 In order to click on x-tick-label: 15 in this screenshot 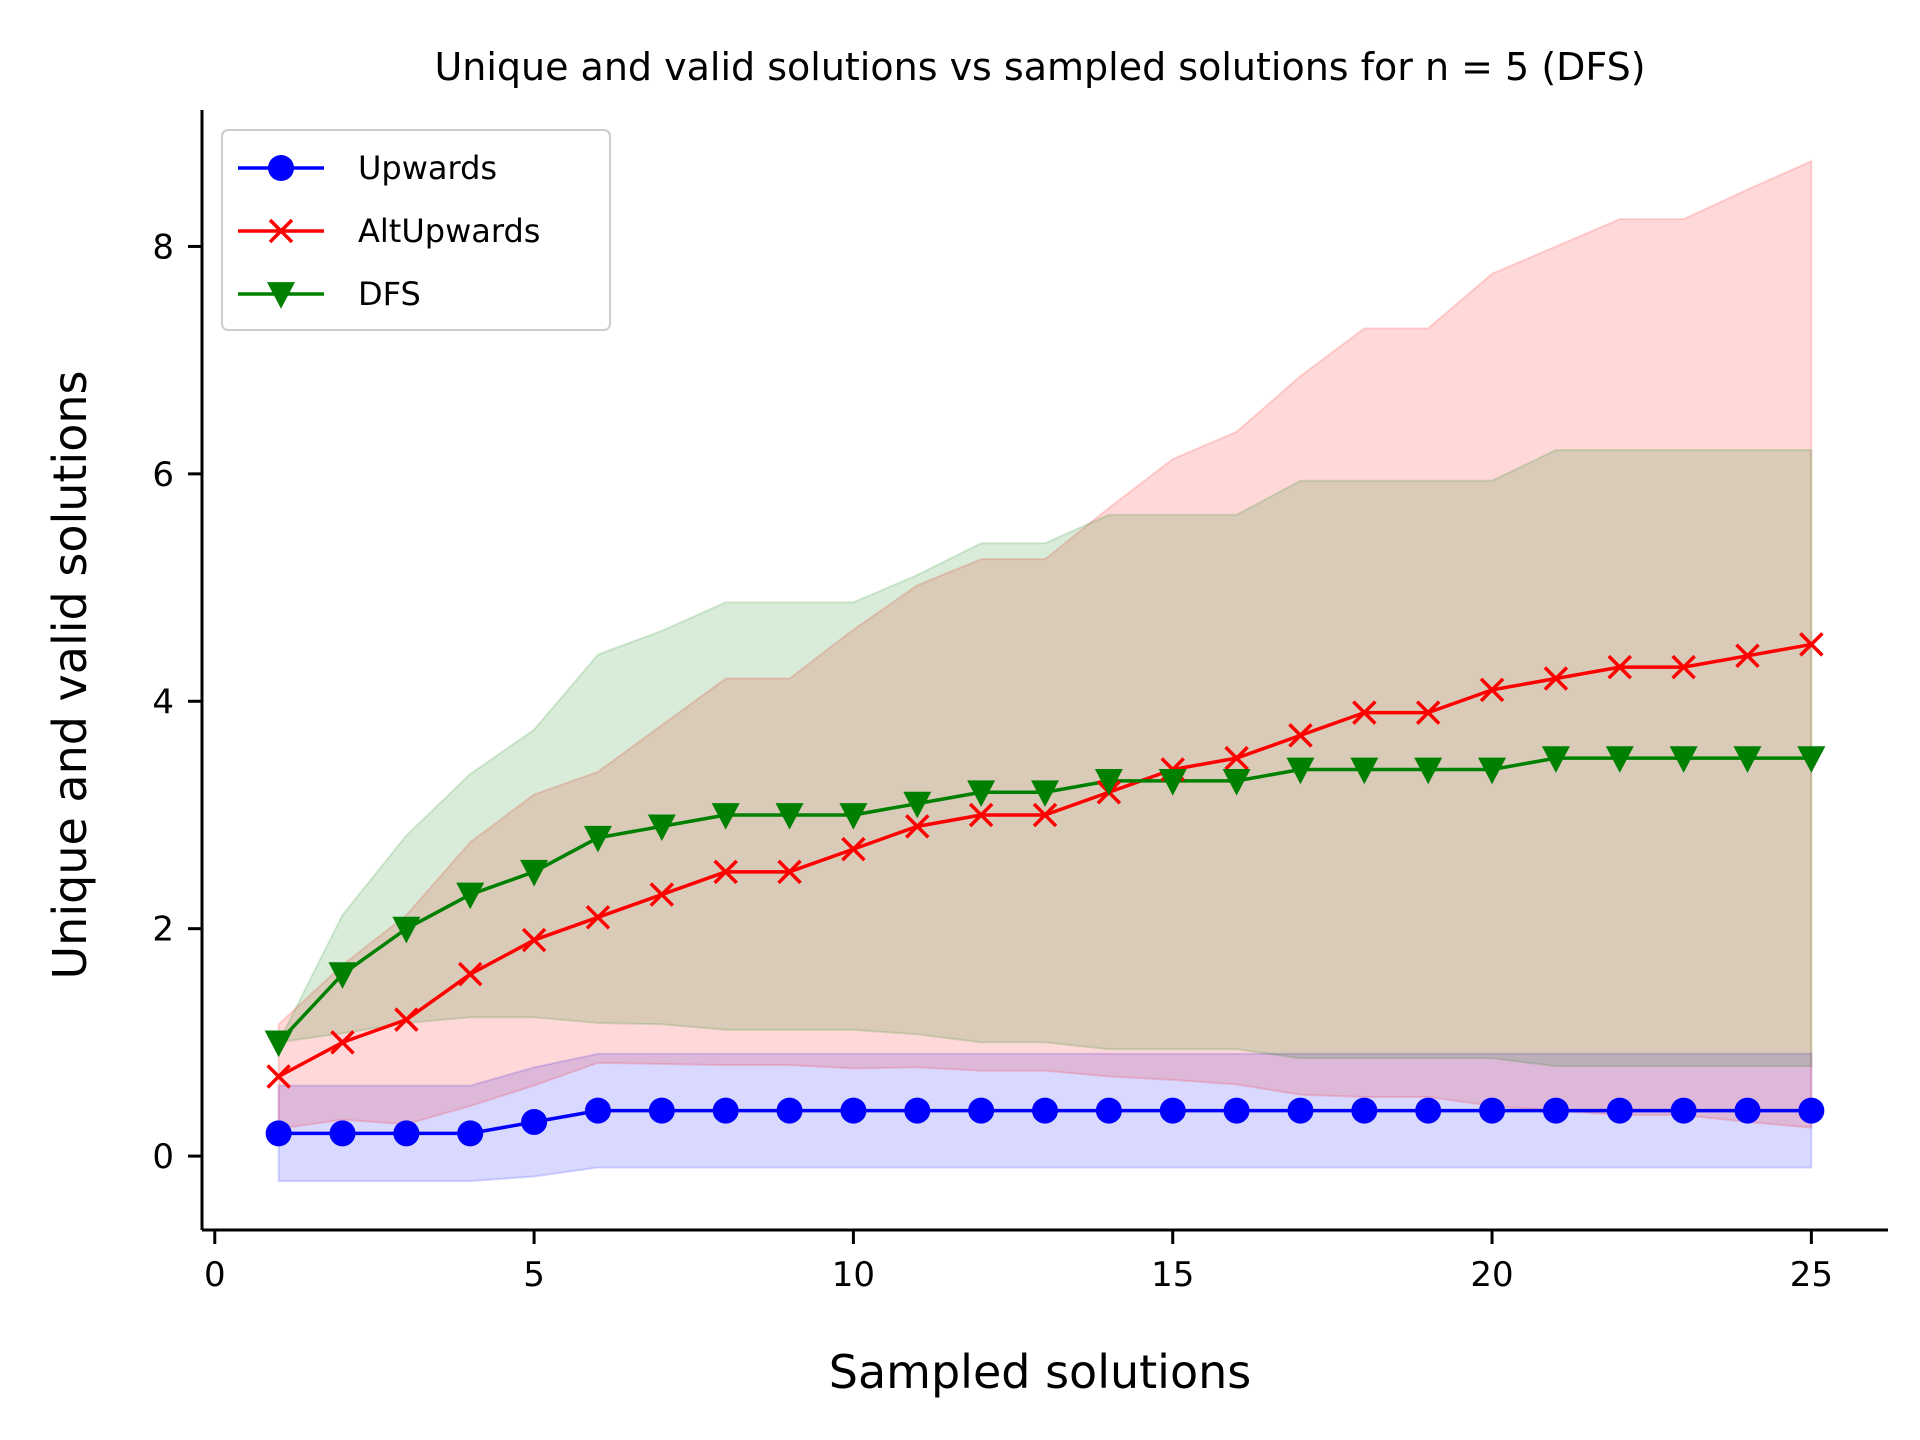, I will do `click(1172, 1275)`.